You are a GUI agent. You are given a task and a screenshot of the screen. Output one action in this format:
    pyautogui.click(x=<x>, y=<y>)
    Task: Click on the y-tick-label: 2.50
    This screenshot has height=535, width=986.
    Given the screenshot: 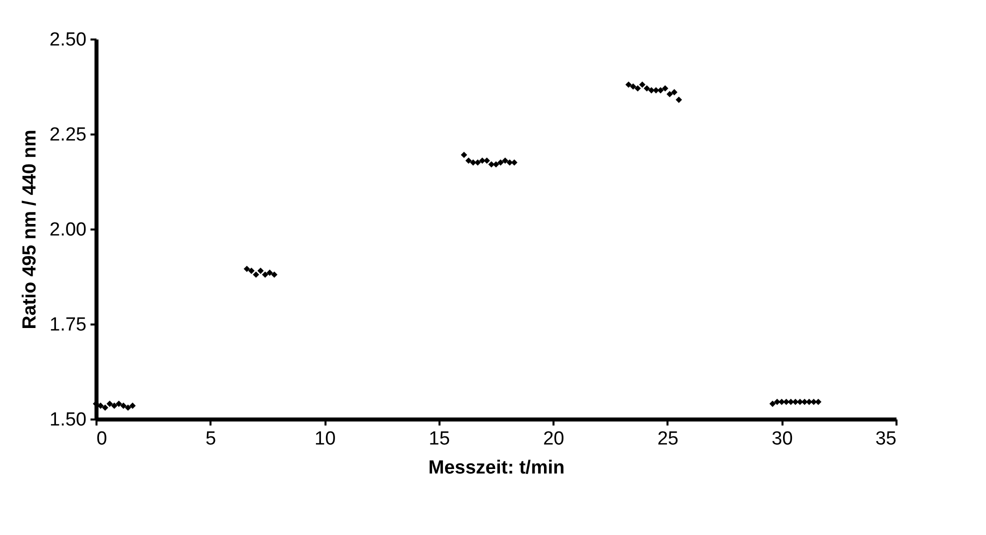 What is the action you would take?
    pyautogui.click(x=68, y=40)
    